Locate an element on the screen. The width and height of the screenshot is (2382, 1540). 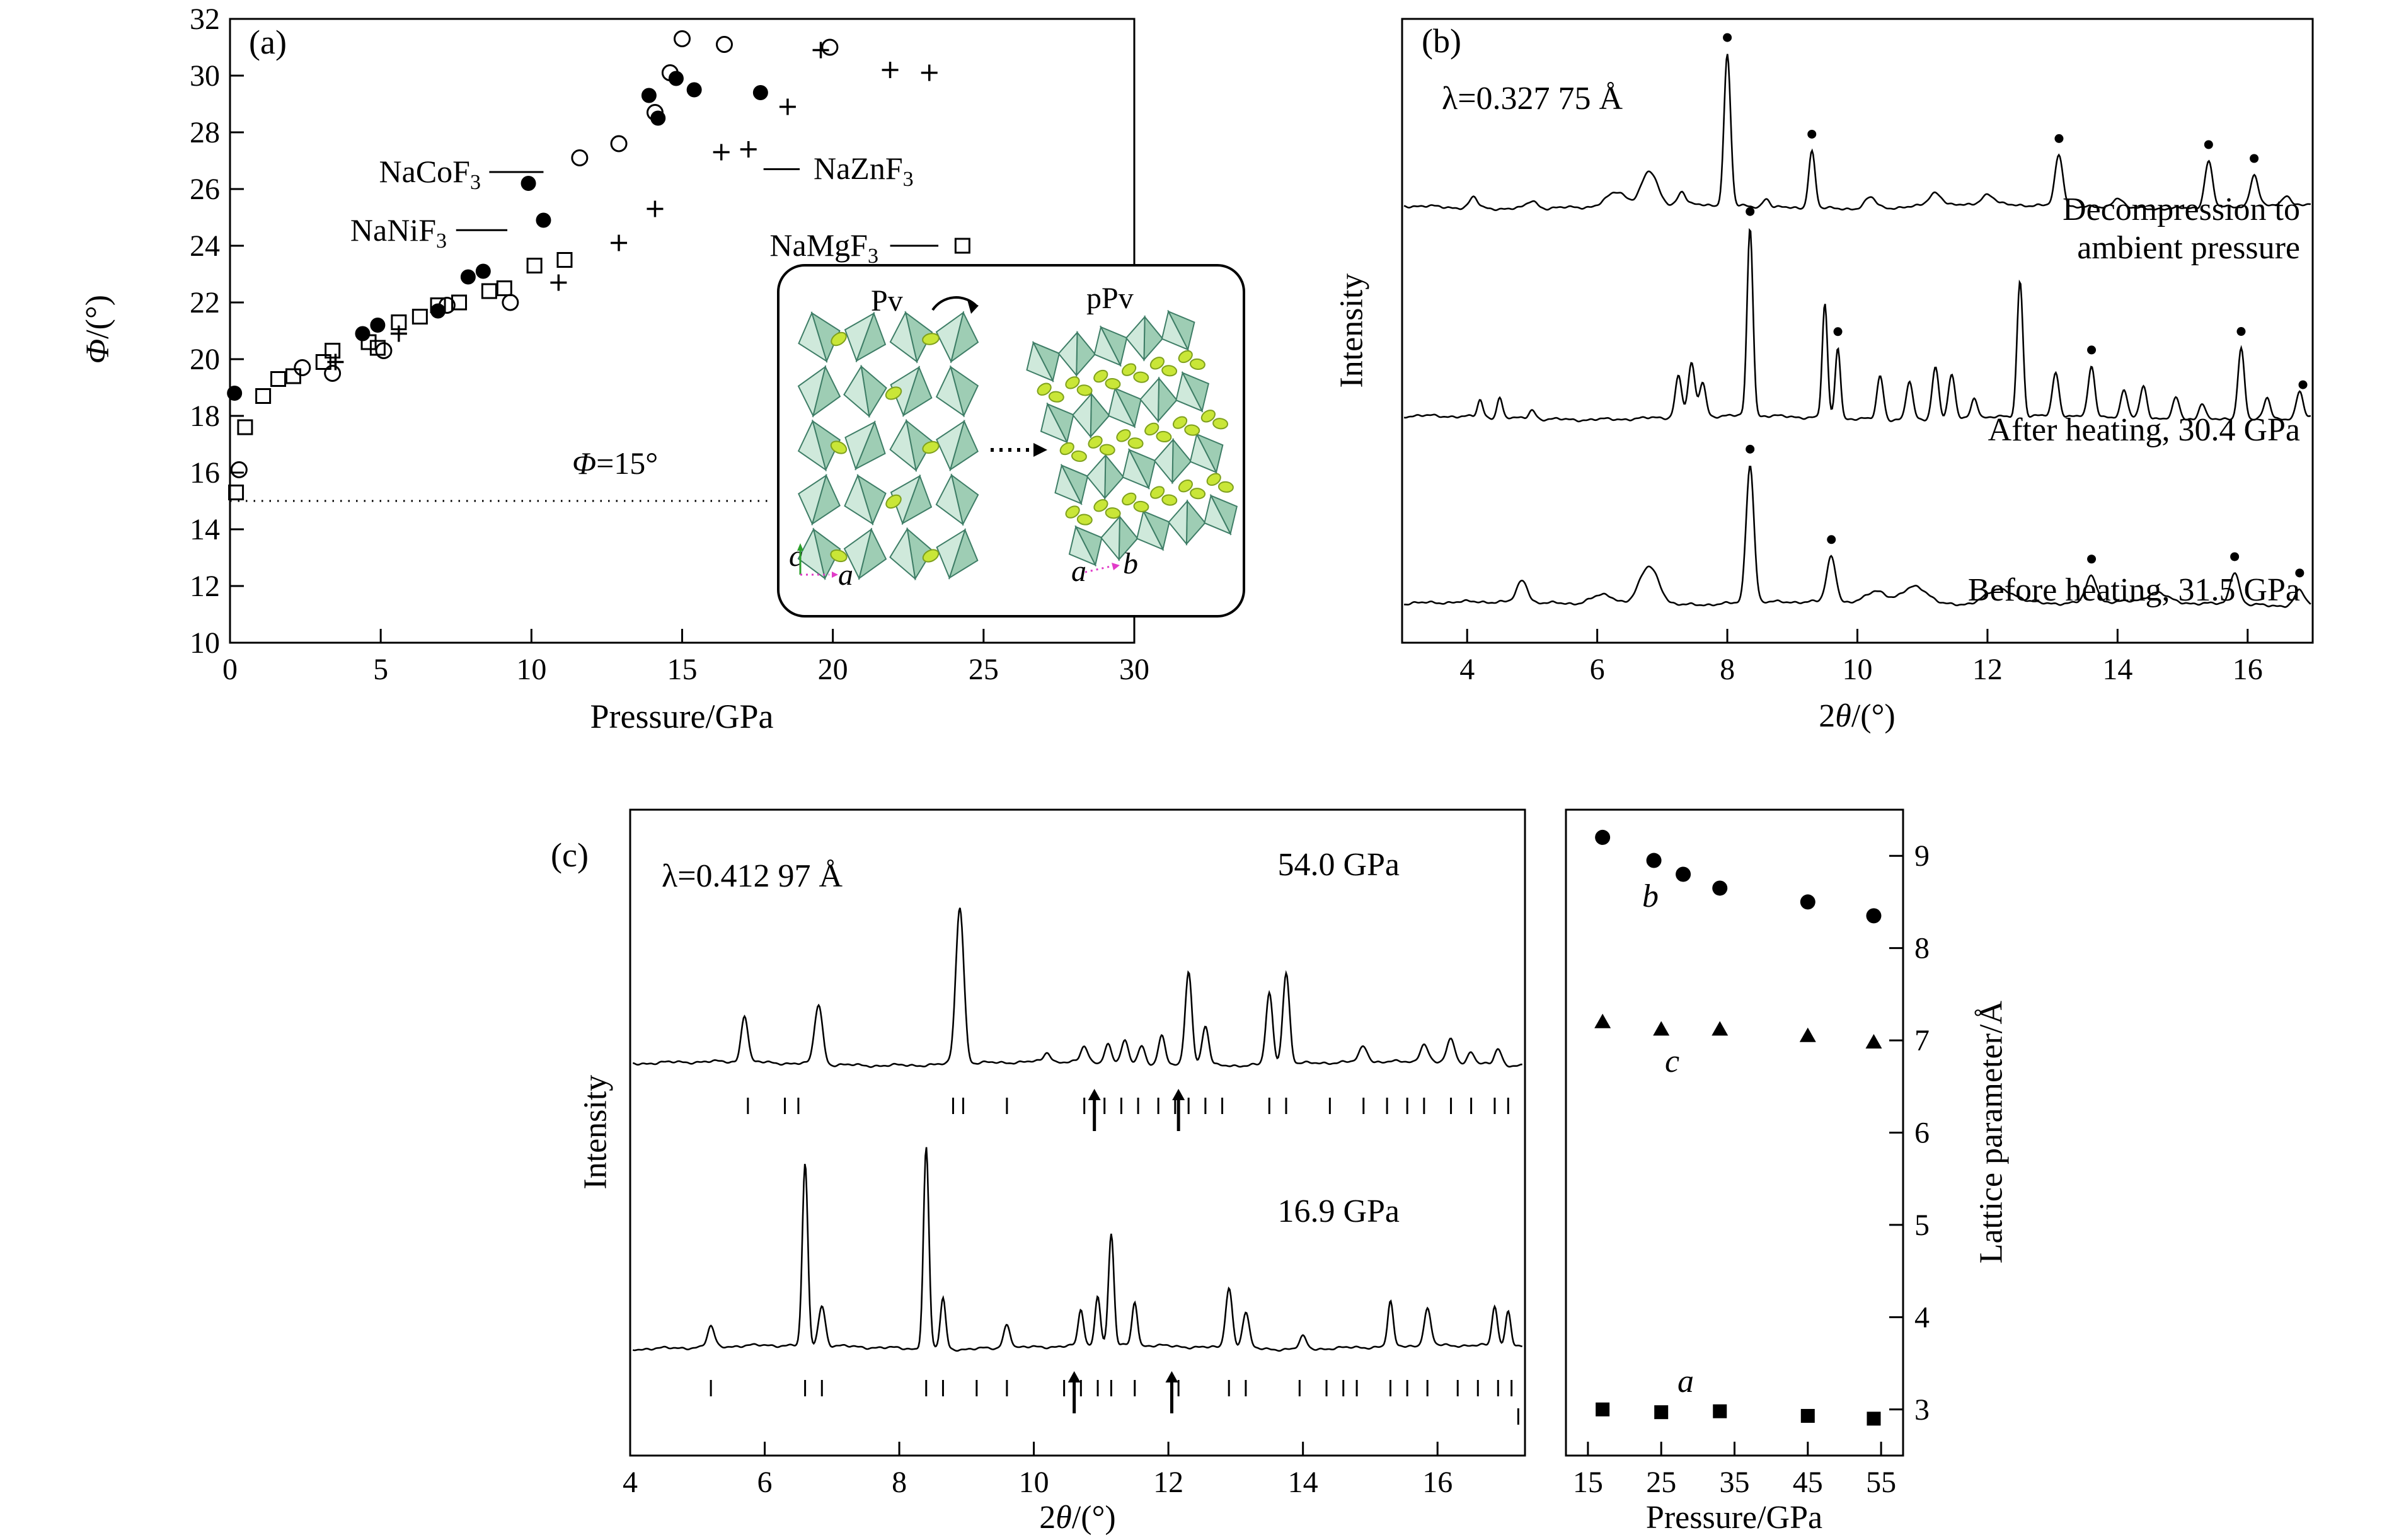
y-tick-label: 12 is located at coordinates (205, 586).